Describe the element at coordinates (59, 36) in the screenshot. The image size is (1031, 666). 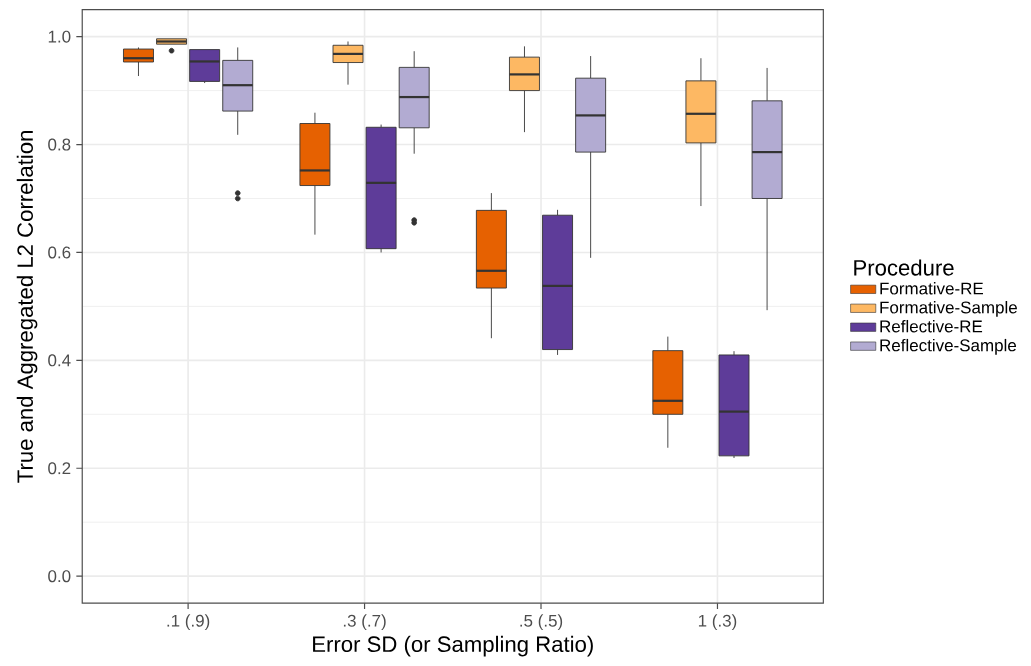
I see `y-tick-label: 1.0` at that location.